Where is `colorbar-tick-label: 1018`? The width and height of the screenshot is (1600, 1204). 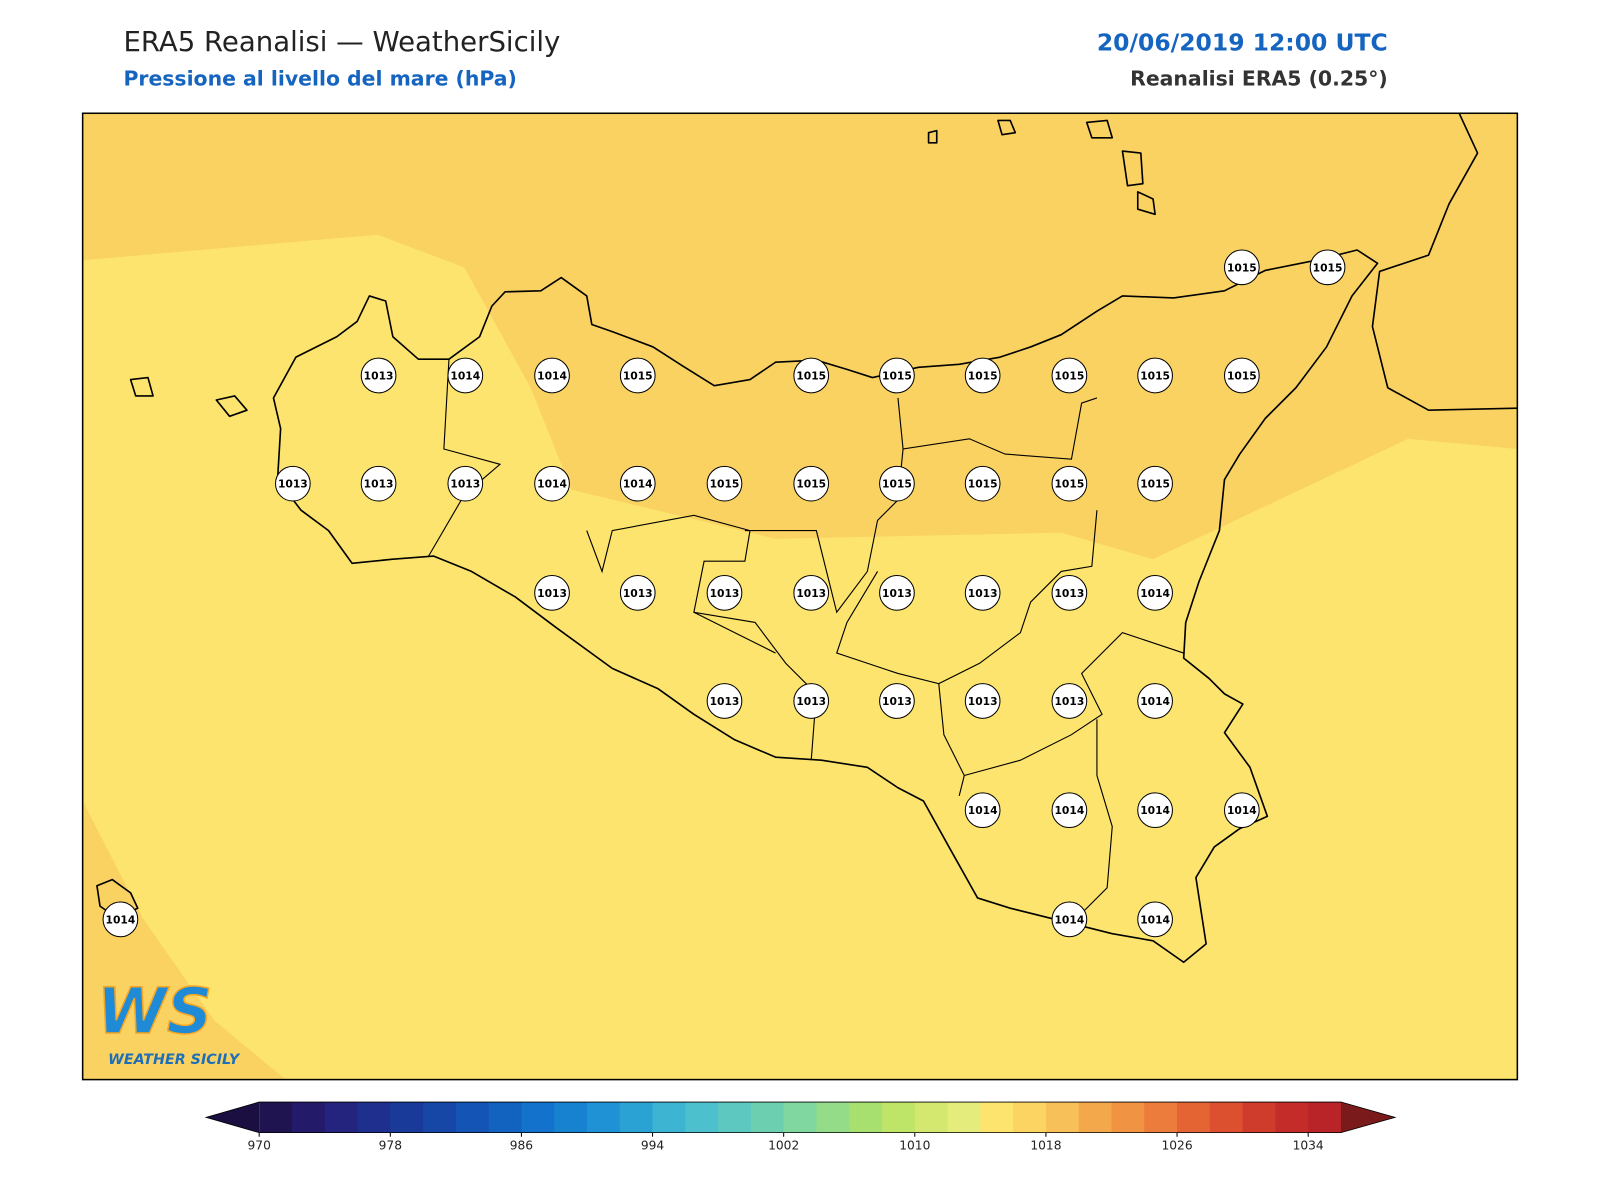
colorbar-tick-label: 1018 is located at coordinates (1045, 1145).